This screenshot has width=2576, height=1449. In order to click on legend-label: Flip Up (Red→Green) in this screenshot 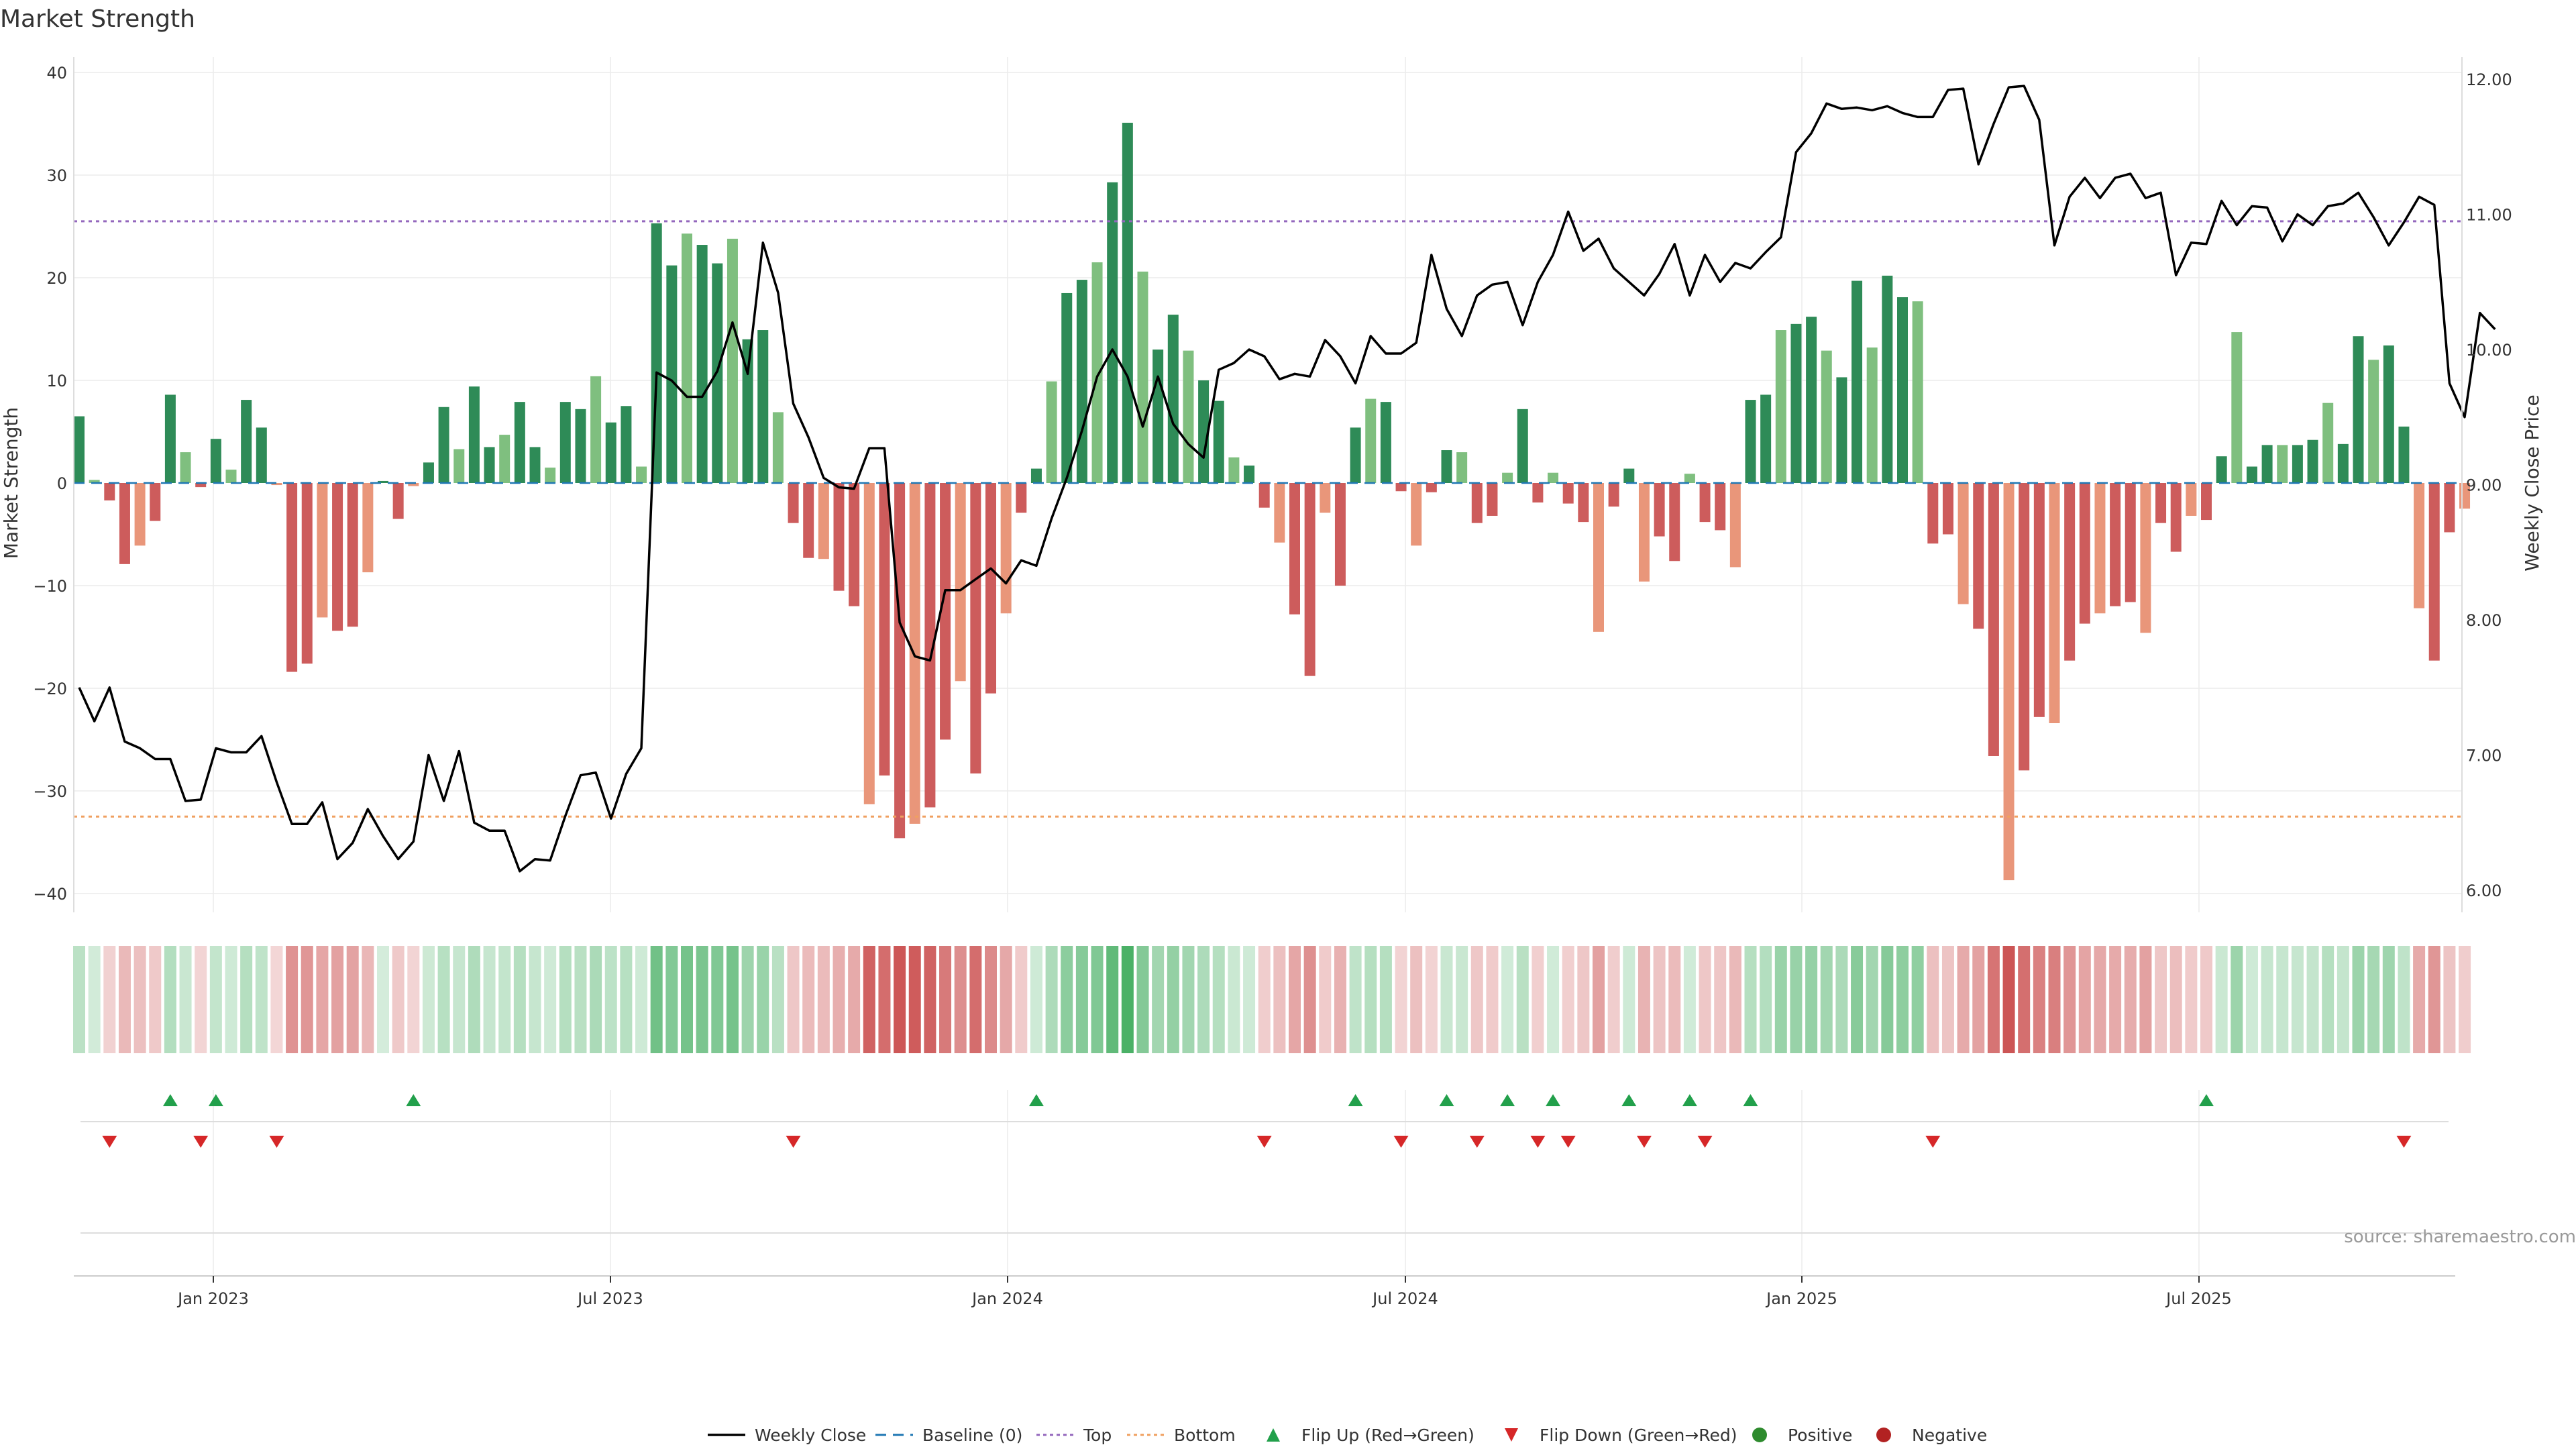, I will do `click(1387, 1435)`.